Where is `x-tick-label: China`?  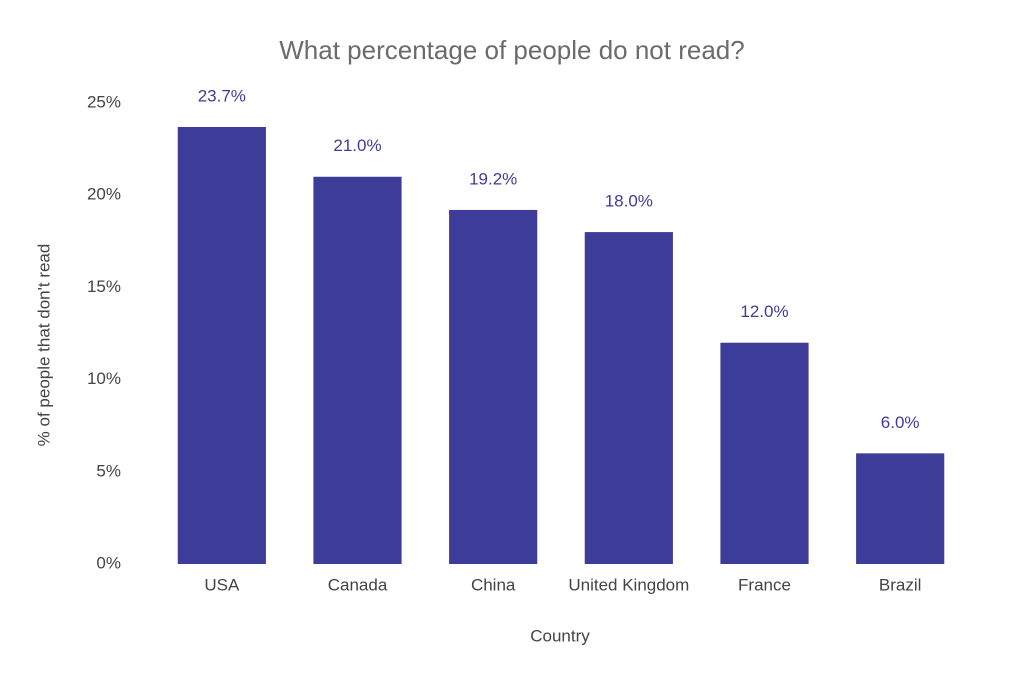 x-tick-label: China is located at coordinates (493, 584).